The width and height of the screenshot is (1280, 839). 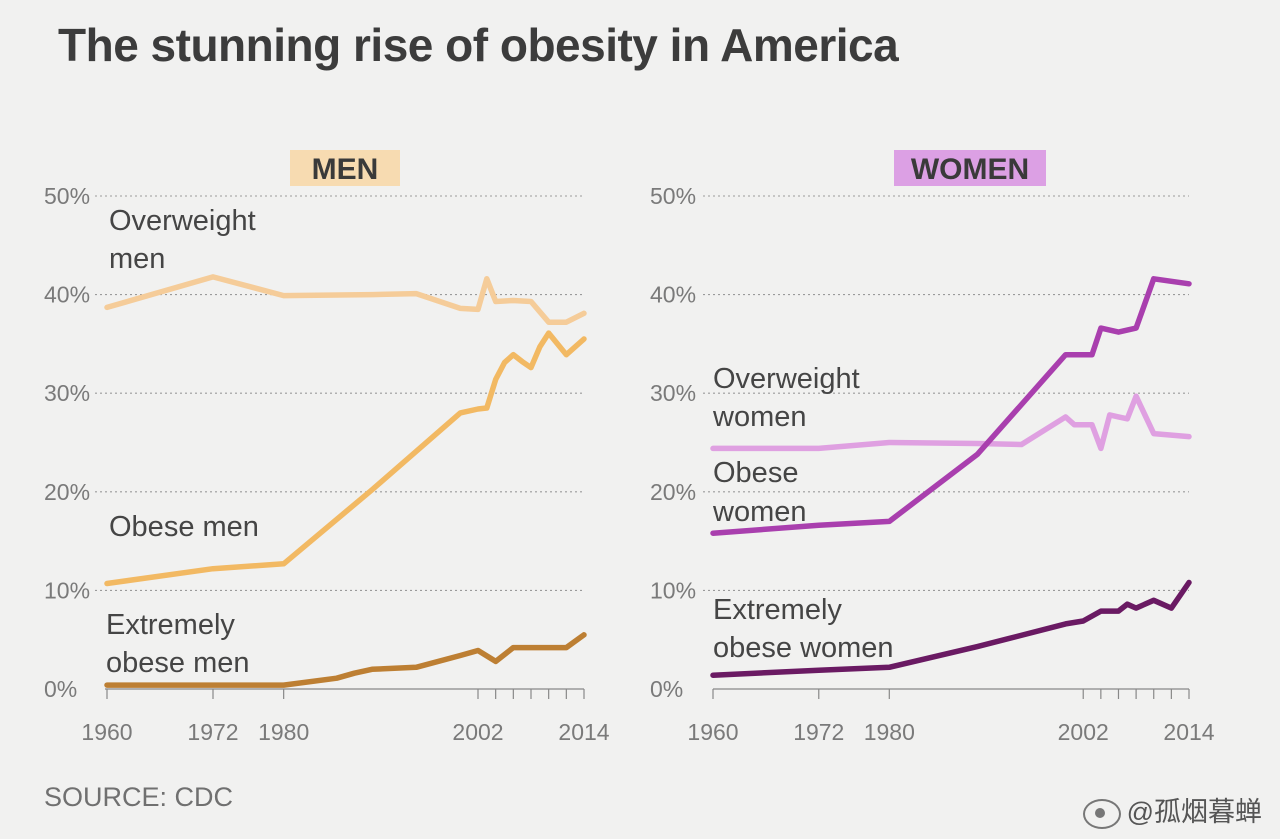 What do you see at coordinates (106, 732) in the screenshot?
I see `men-x-tick-label: 1960` at bounding box center [106, 732].